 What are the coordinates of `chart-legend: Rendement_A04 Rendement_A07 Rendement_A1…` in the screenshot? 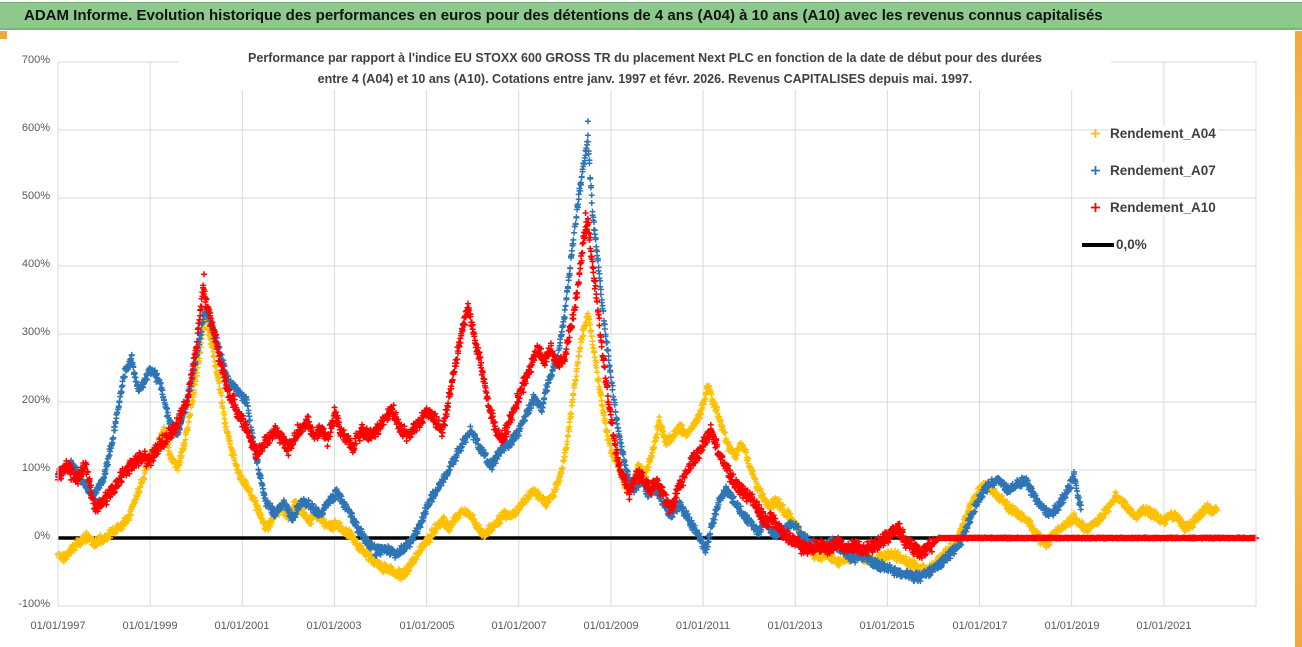 It's located at (1150, 189).